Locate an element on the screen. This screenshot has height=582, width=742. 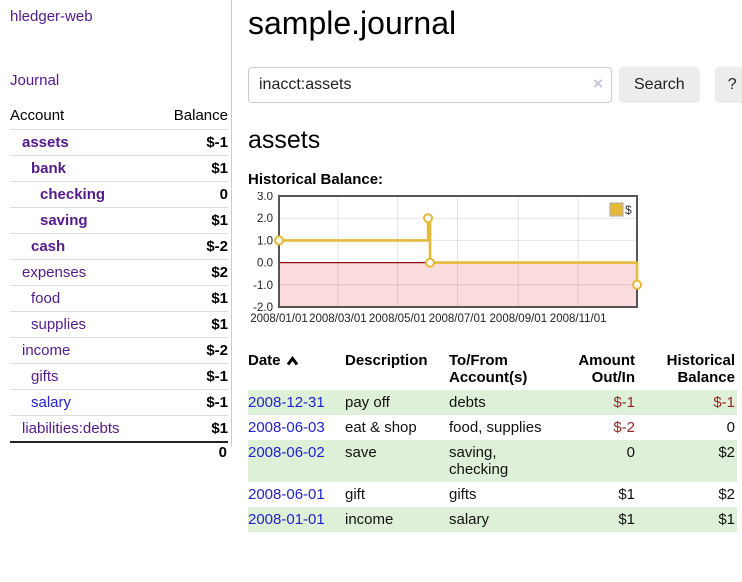
legend-swatch is located at coordinates (616, 209).